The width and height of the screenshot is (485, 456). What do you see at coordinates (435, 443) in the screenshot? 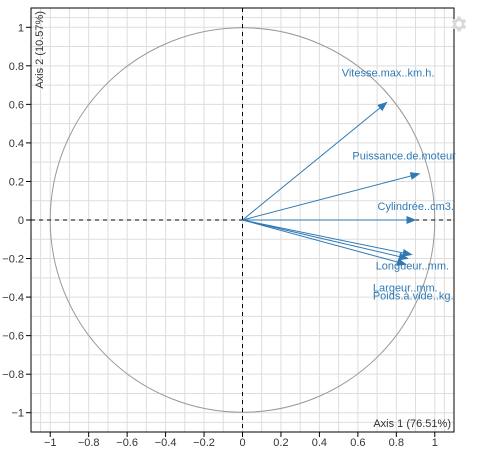
I see `x-tick-label: 1` at bounding box center [435, 443].